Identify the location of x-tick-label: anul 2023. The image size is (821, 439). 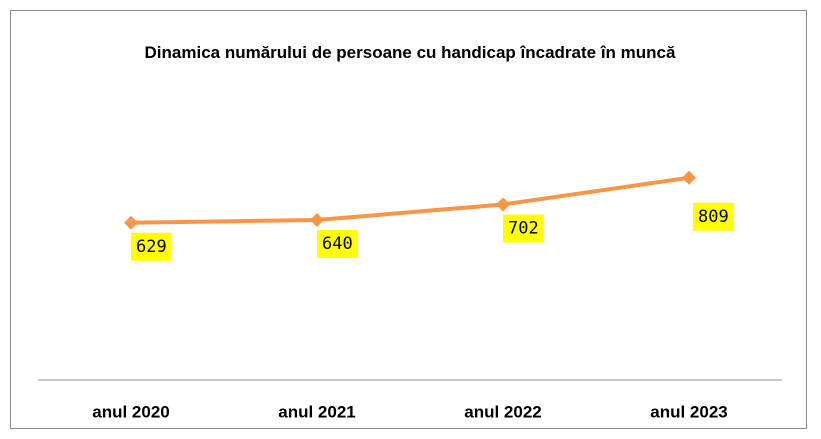
(689, 411).